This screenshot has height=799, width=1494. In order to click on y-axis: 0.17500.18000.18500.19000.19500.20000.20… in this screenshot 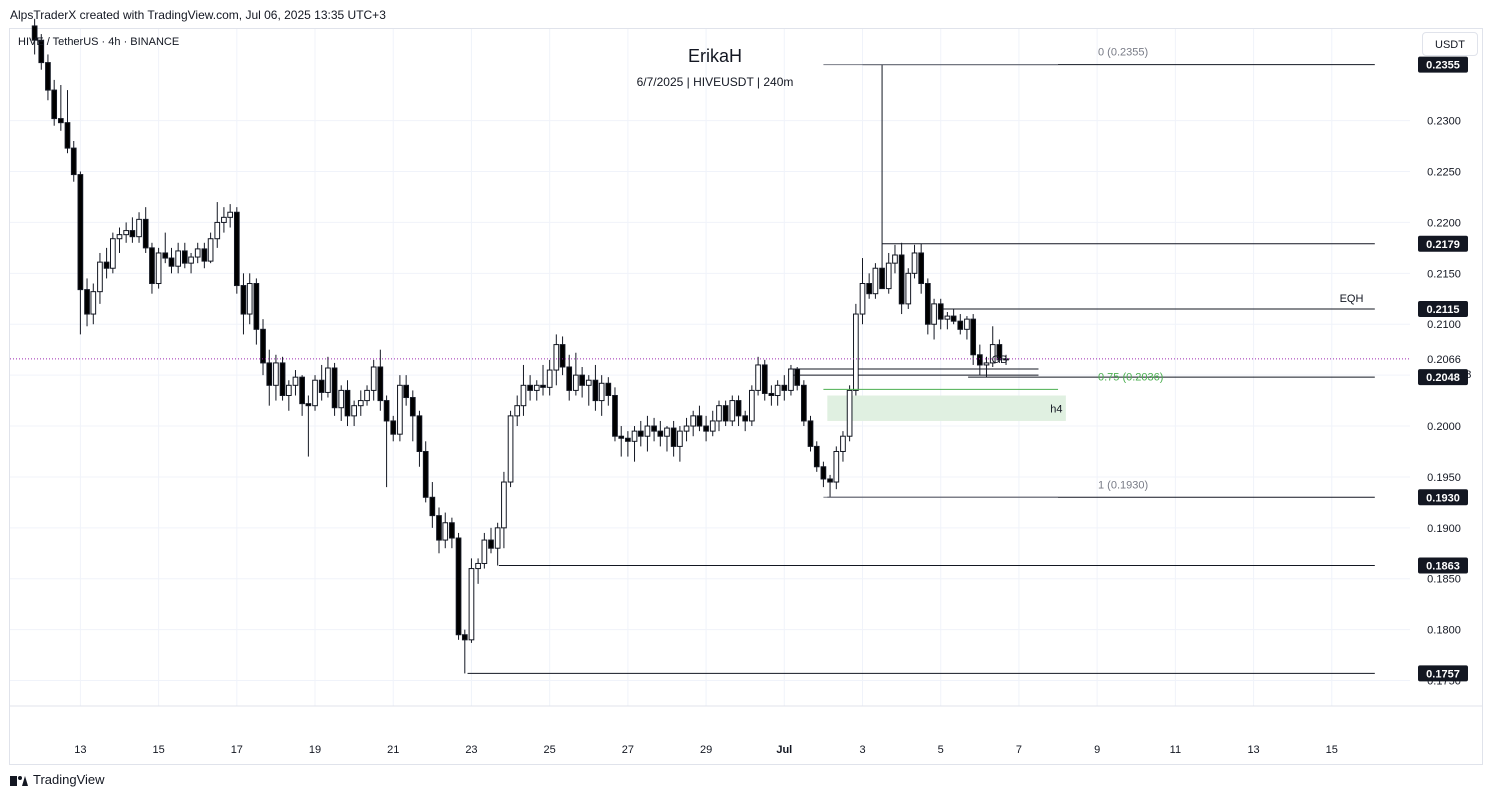, I will do `click(1444, 372)`.